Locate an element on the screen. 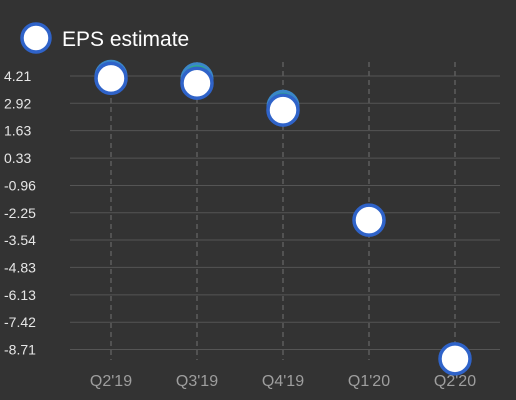 The width and height of the screenshot is (516, 400). x-category-label: Q2'20 is located at coordinates (455, 381).